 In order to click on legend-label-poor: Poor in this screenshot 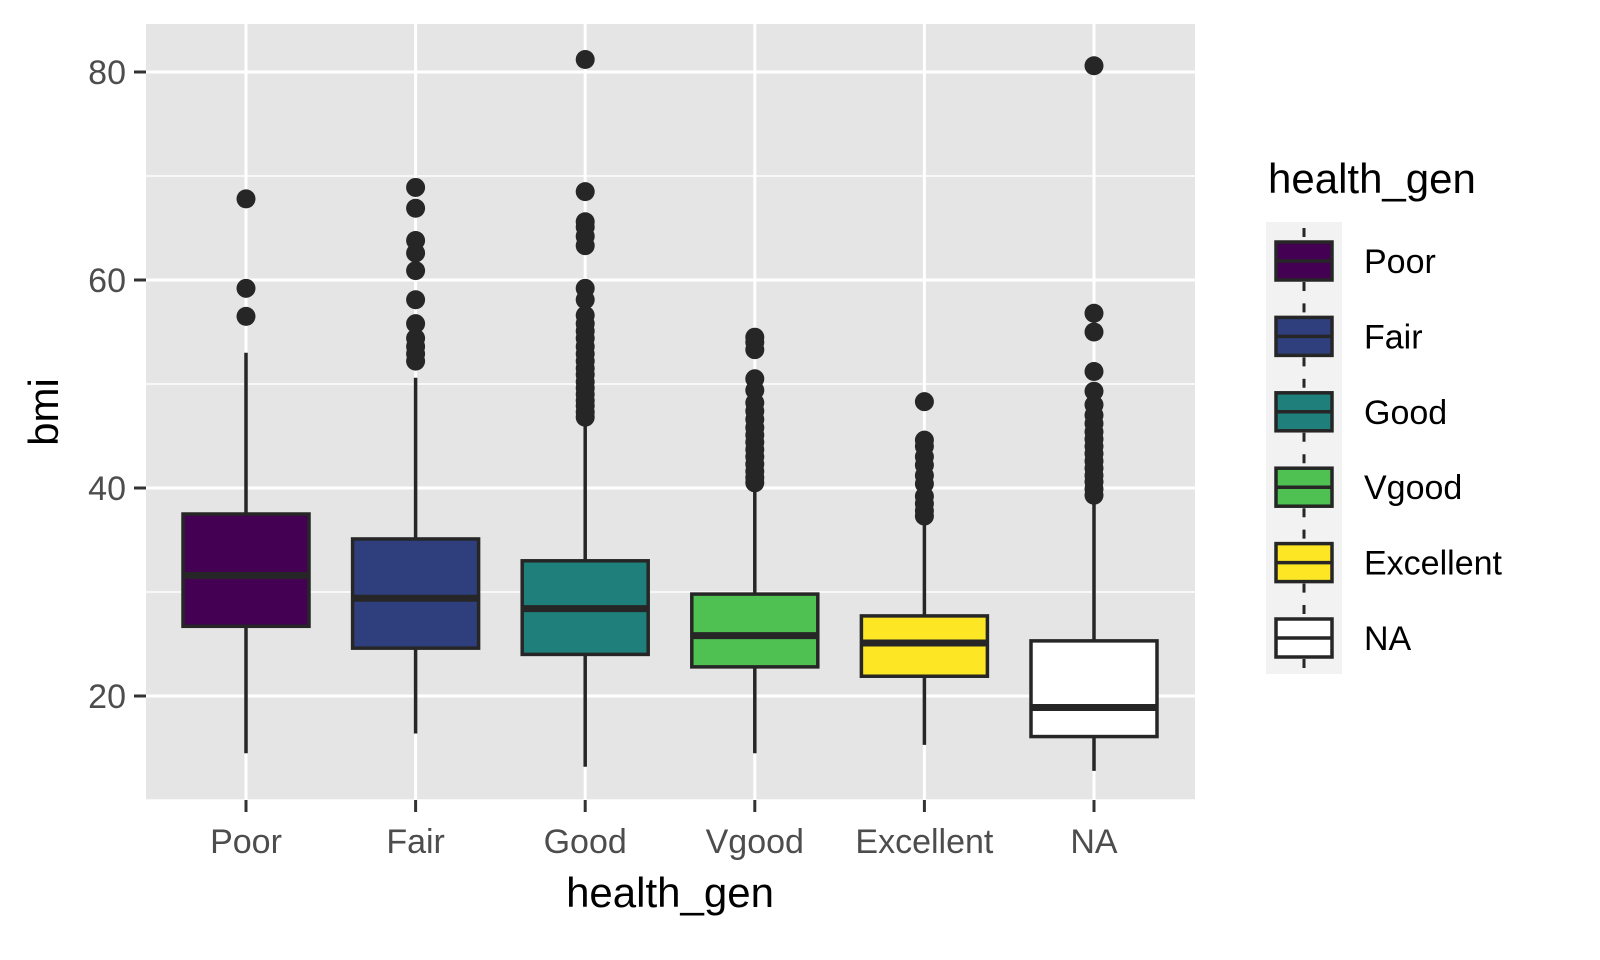, I will do `click(1400, 262)`.